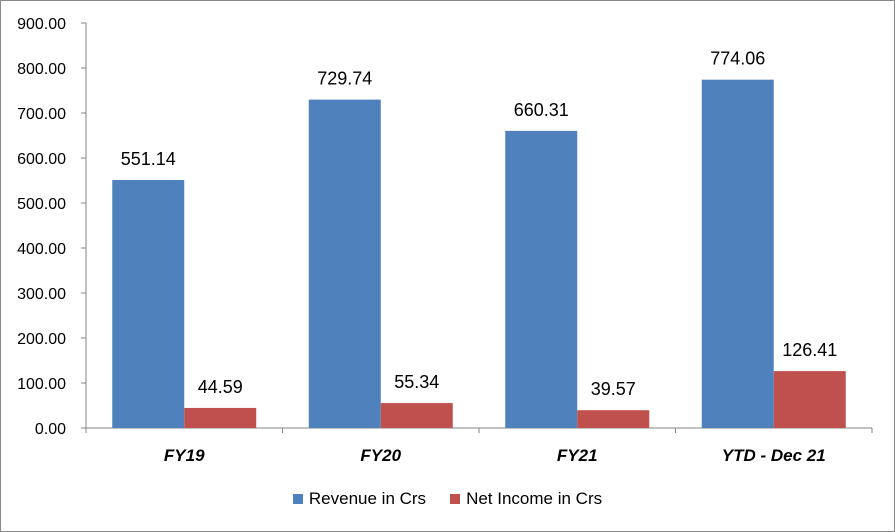 The height and width of the screenshot is (532, 895). I want to click on legend: Revenue in Crs Net Income in Crs, so click(447, 499).